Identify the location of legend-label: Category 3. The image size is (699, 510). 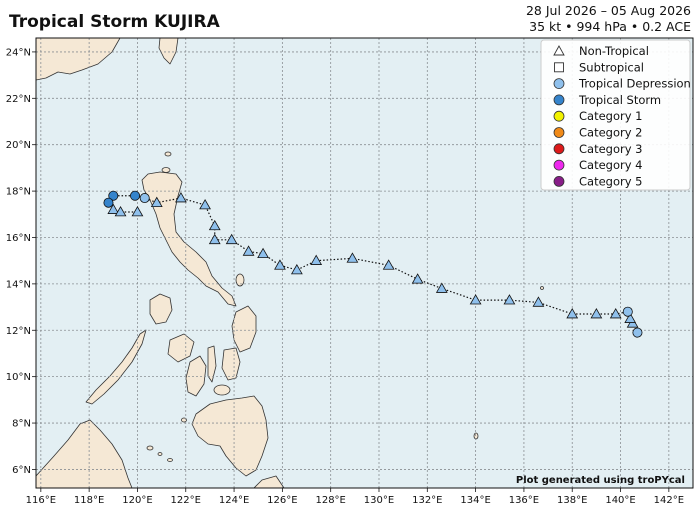
(611, 149).